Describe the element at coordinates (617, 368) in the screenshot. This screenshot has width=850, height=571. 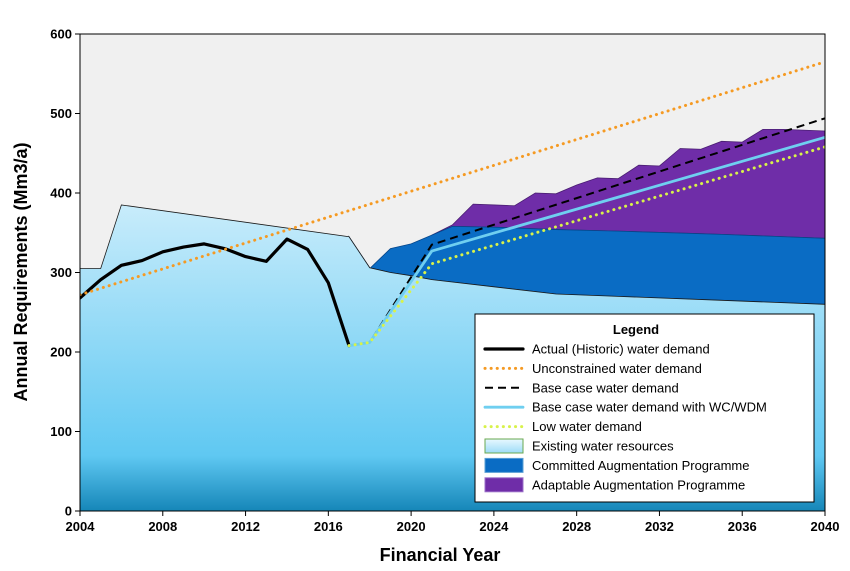
I see `legend-label: Unconstrained water demand` at that location.